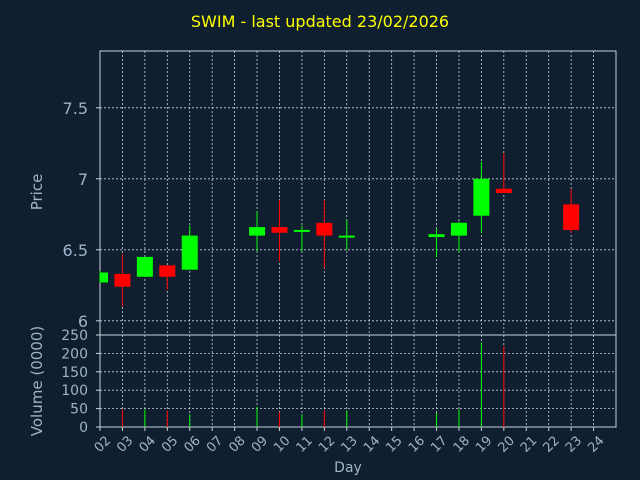 The width and height of the screenshot is (640, 480). I want to click on price-tick-label: 6, so click(83, 321).